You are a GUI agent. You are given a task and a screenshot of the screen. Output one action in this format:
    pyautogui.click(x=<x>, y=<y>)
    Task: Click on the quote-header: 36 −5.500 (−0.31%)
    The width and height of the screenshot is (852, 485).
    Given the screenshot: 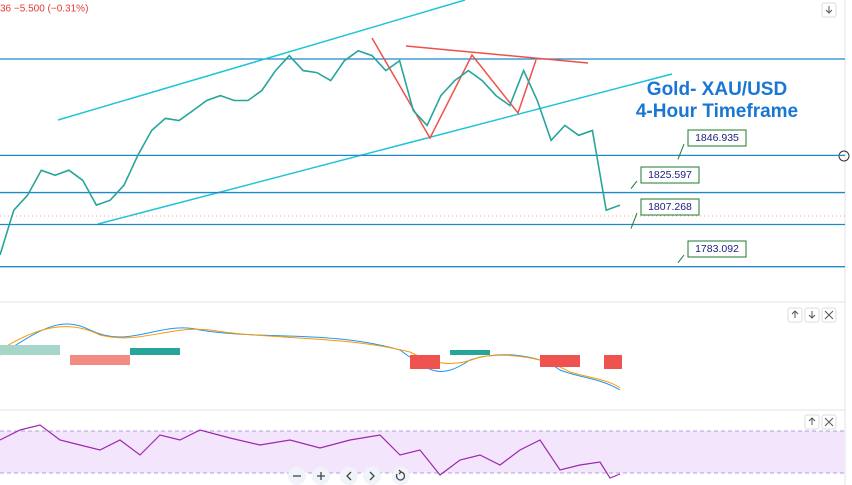 What is the action you would take?
    pyautogui.click(x=44, y=9)
    